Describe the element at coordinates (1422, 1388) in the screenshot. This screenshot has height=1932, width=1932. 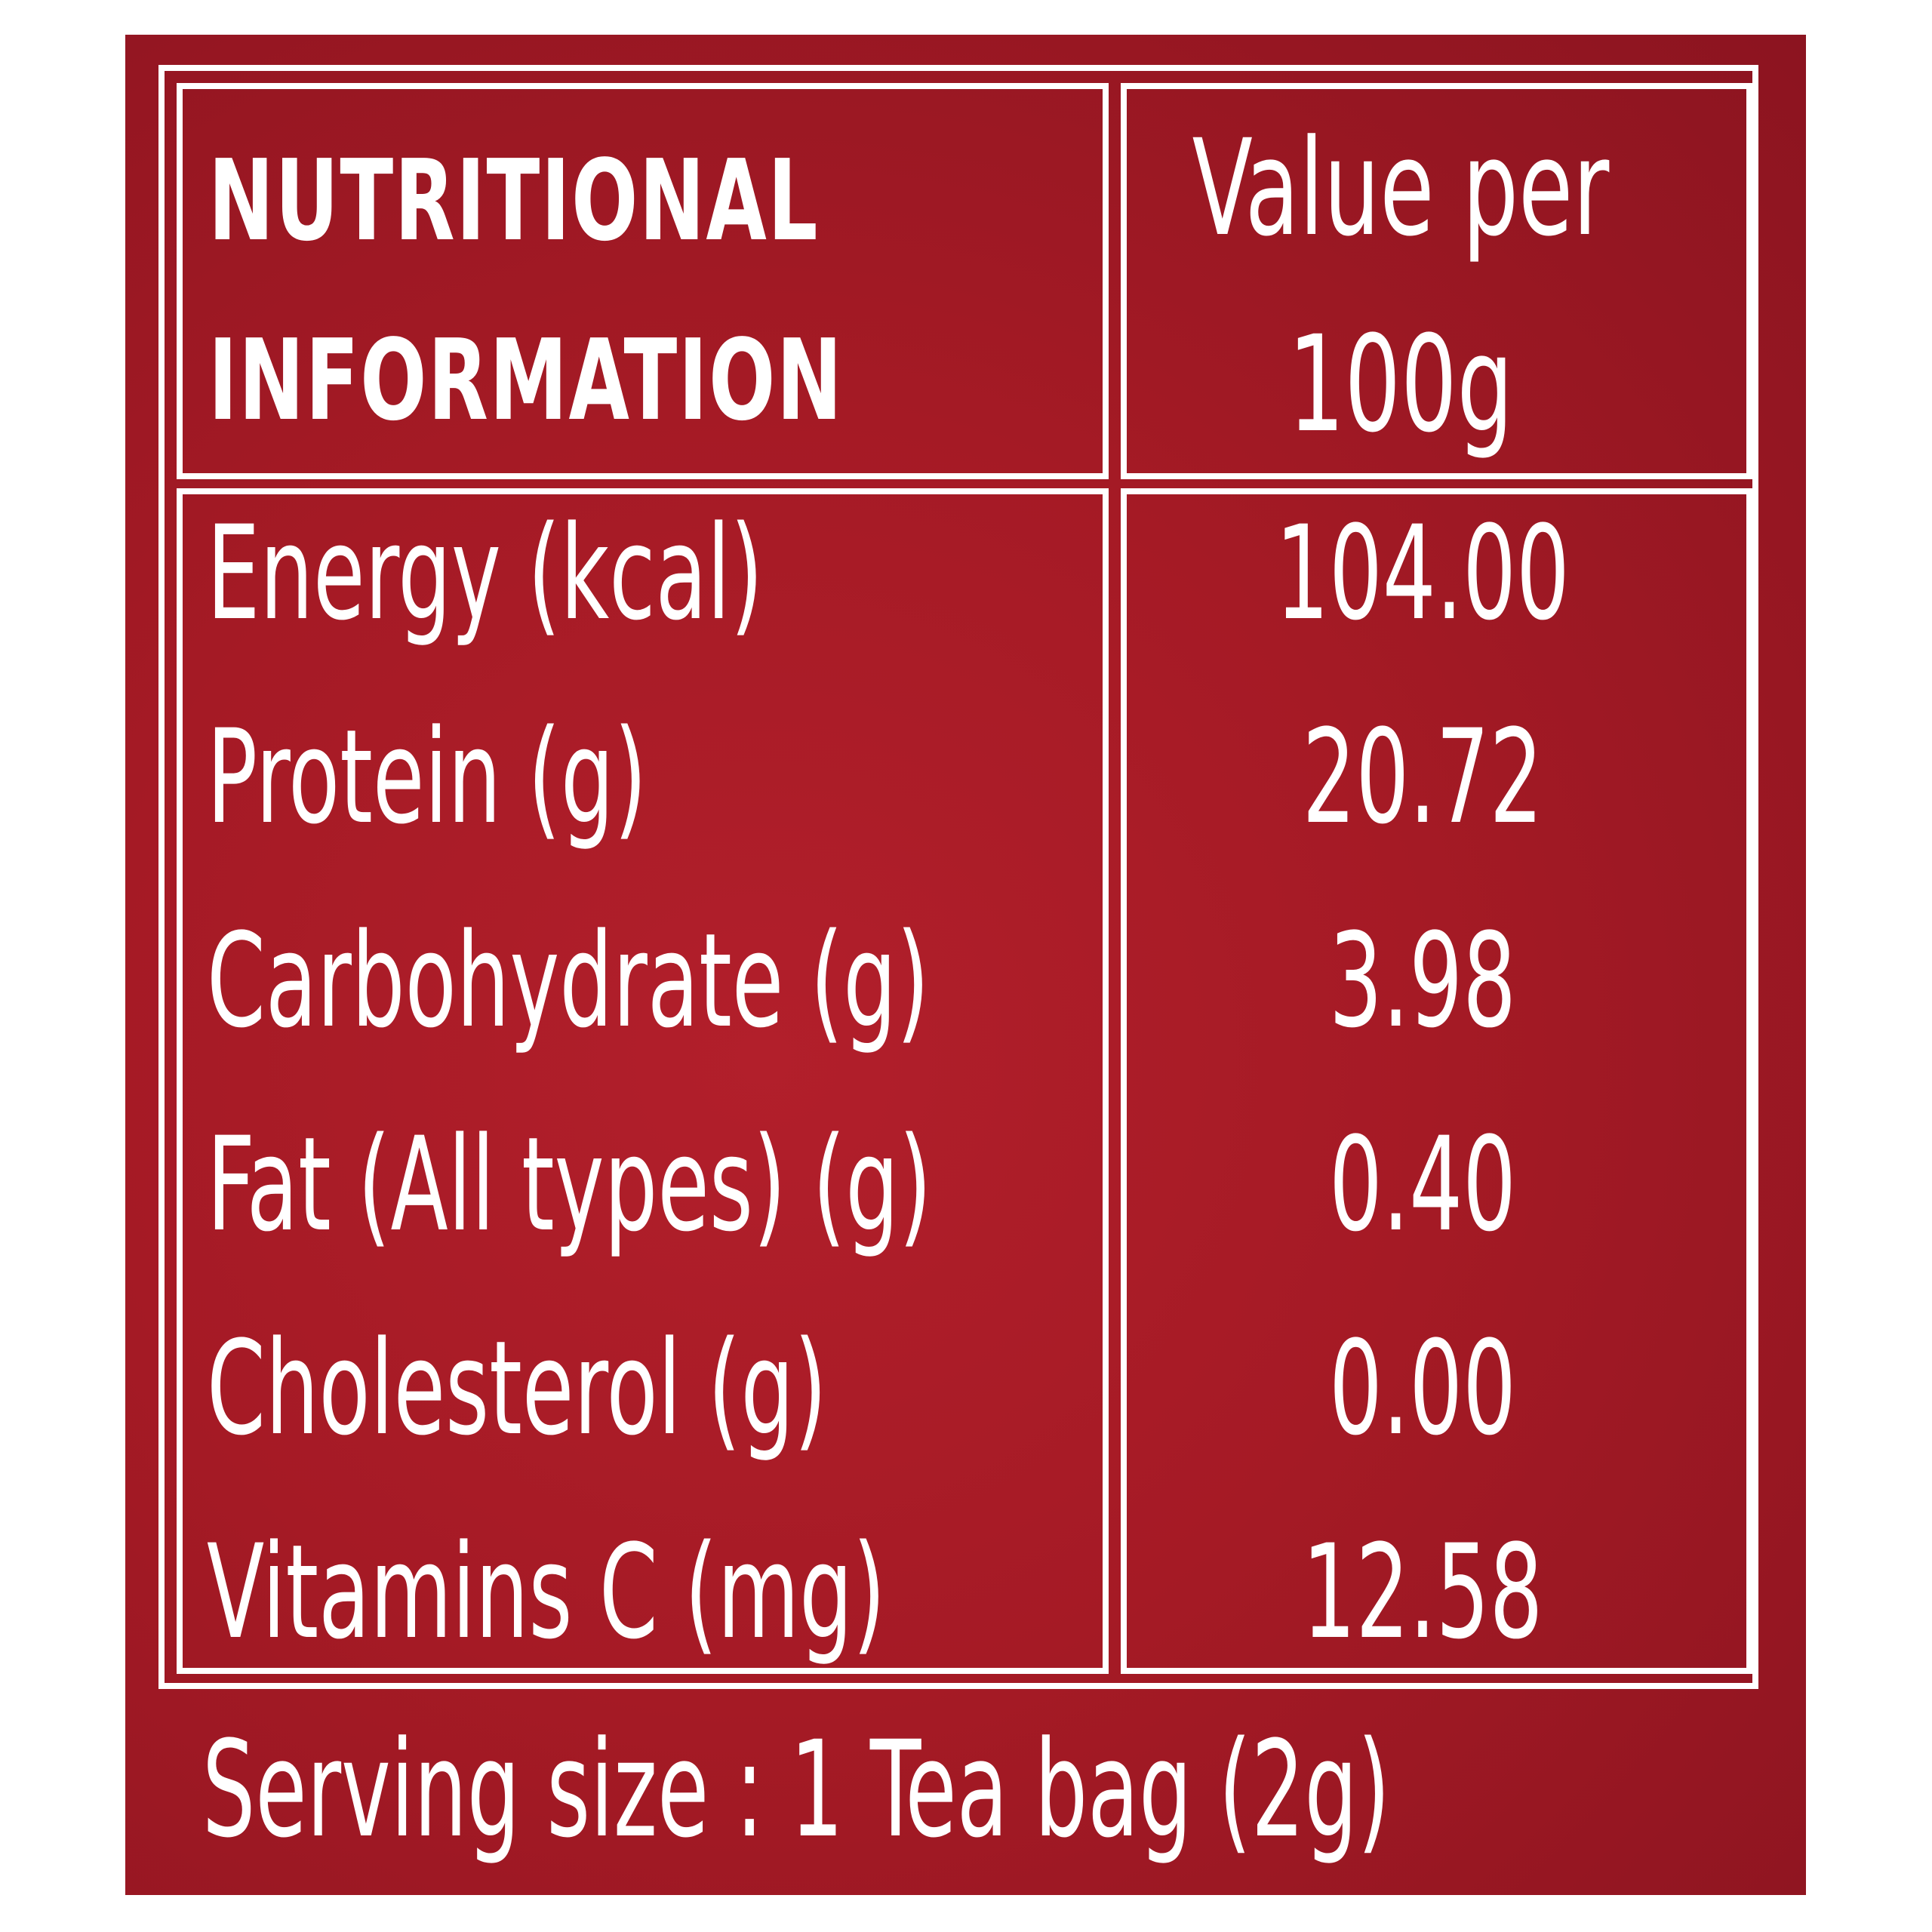
I see `nutrient-value-cholesterol: 0.00` at that location.